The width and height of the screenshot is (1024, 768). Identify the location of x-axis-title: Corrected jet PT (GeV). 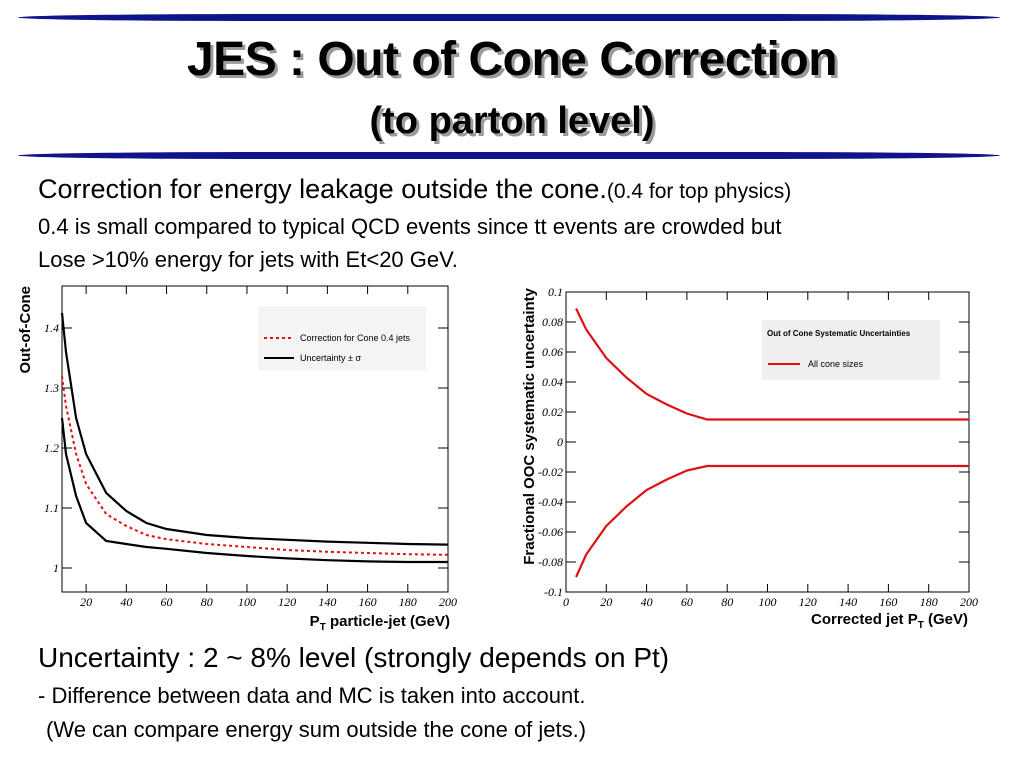
(889, 621).